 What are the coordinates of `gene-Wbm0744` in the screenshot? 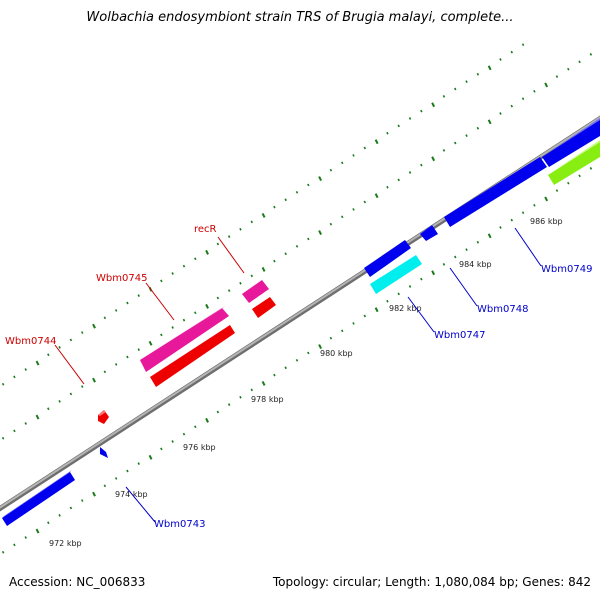 It's located at (103, 417).